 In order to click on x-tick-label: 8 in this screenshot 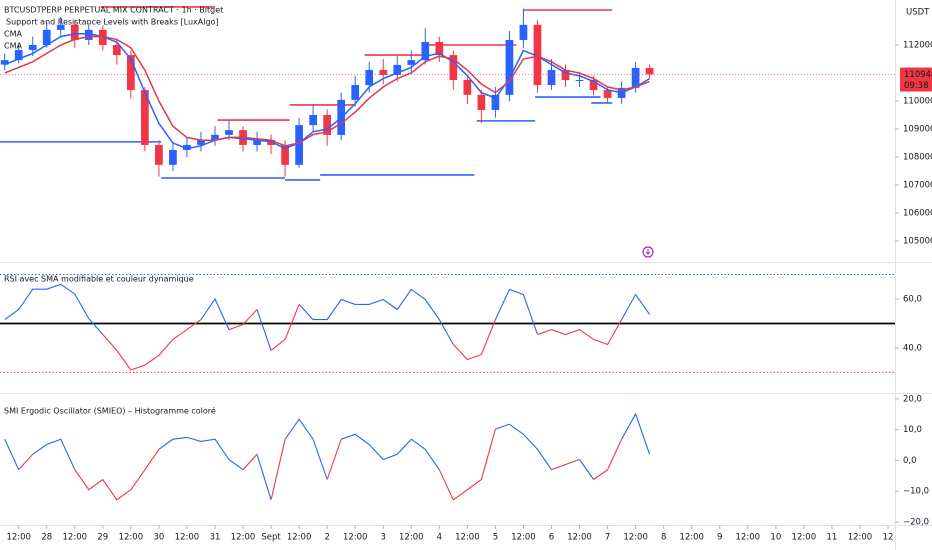, I will do `click(663, 538)`.